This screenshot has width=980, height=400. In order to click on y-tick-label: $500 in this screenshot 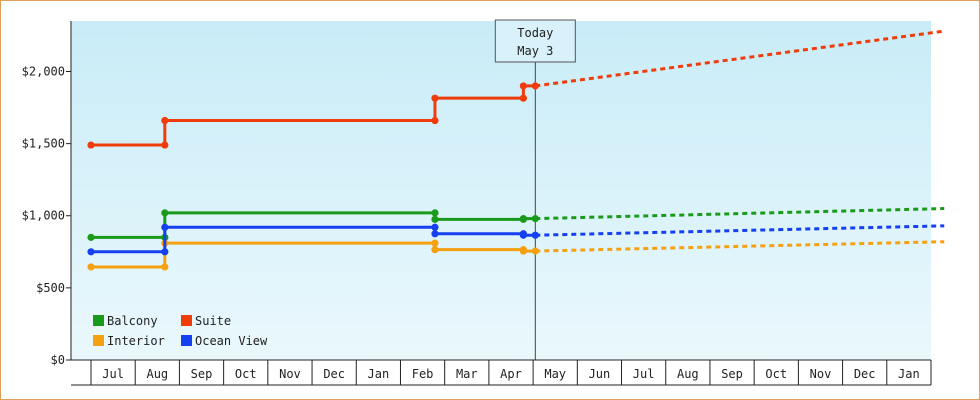, I will do `click(50, 288)`.